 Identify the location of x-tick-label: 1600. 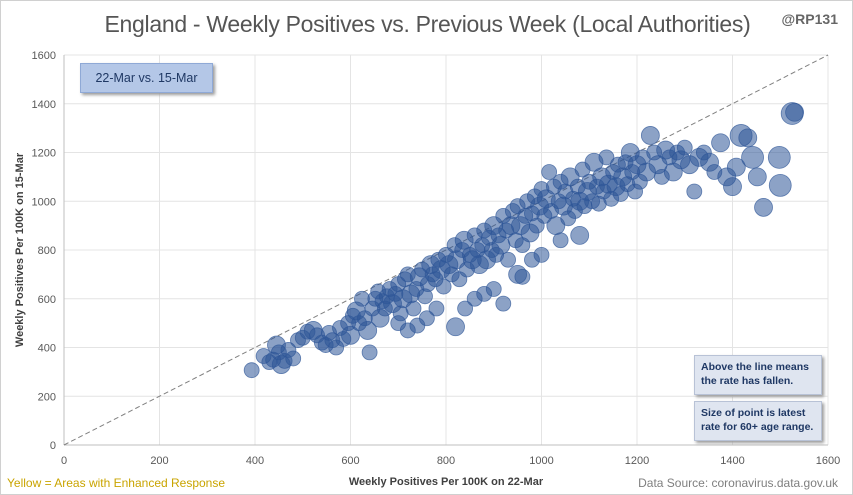
(828, 461).